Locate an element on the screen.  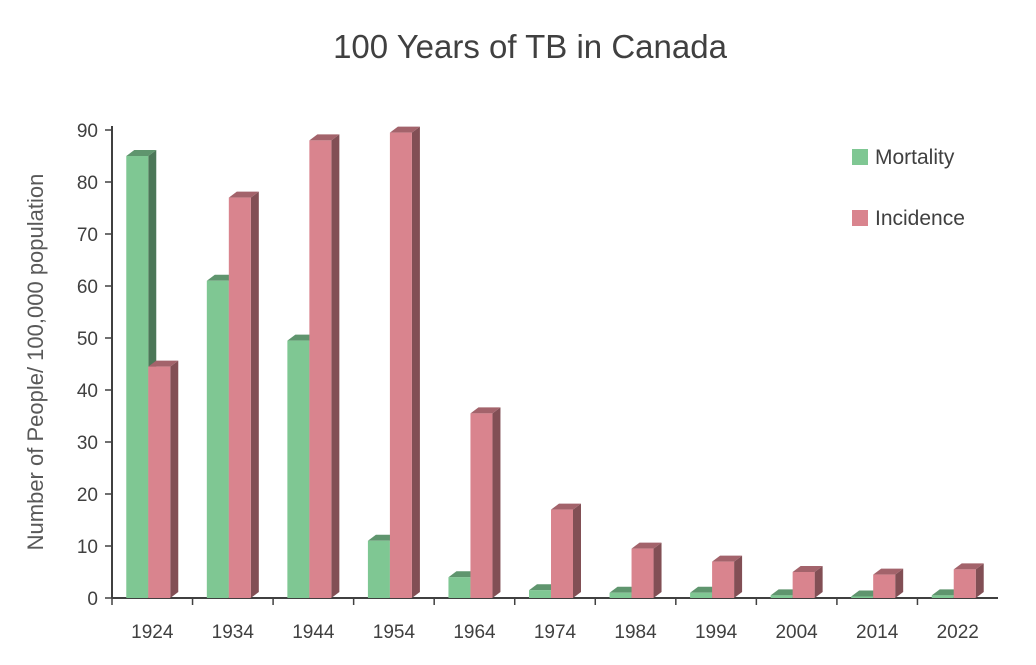
x-tick-label: 2014 is located at coordinates (877, 632).